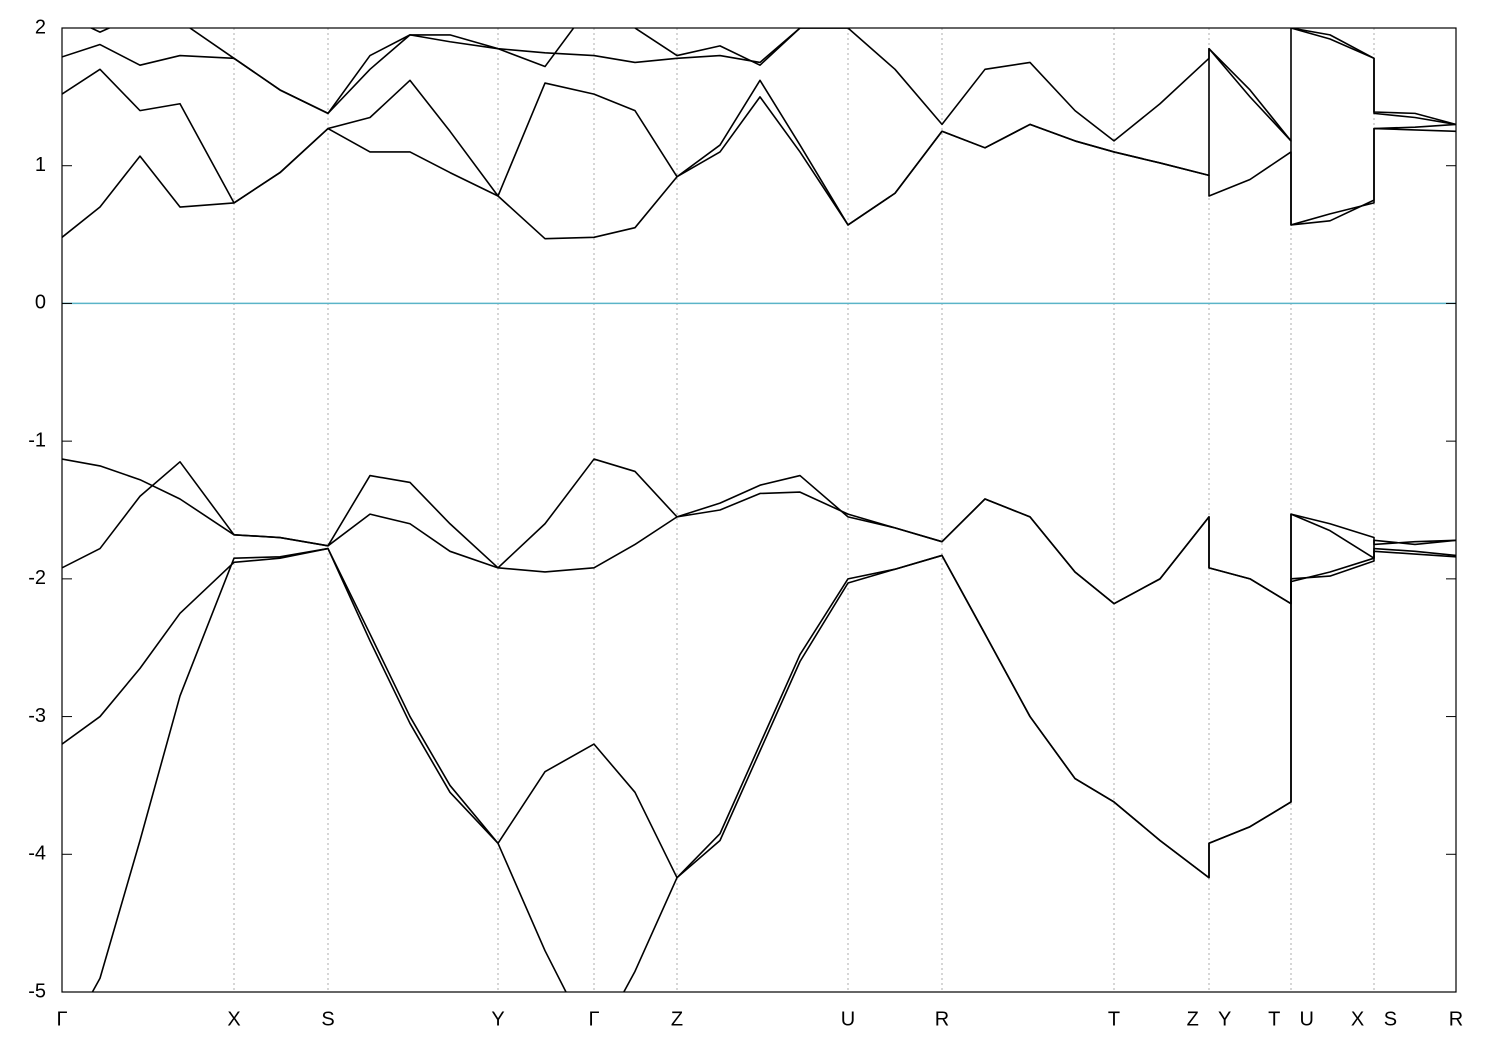  Describe the element at coordinates (1114, 1019) in the screenshot. I see `x-tick-label: T` at that location.